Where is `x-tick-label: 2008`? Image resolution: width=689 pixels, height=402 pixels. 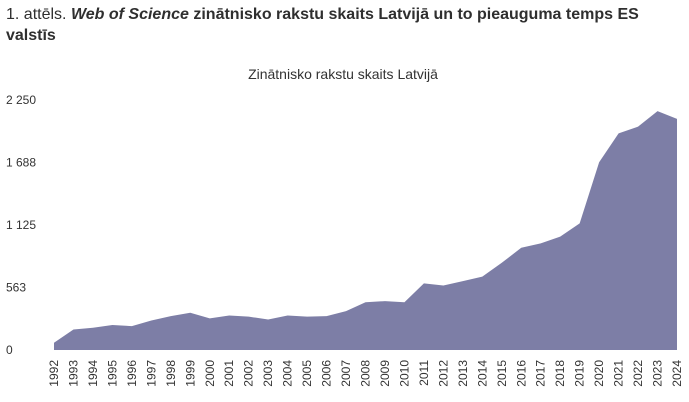
x-tick-label: 2008 is located at coordinates (366, 373).